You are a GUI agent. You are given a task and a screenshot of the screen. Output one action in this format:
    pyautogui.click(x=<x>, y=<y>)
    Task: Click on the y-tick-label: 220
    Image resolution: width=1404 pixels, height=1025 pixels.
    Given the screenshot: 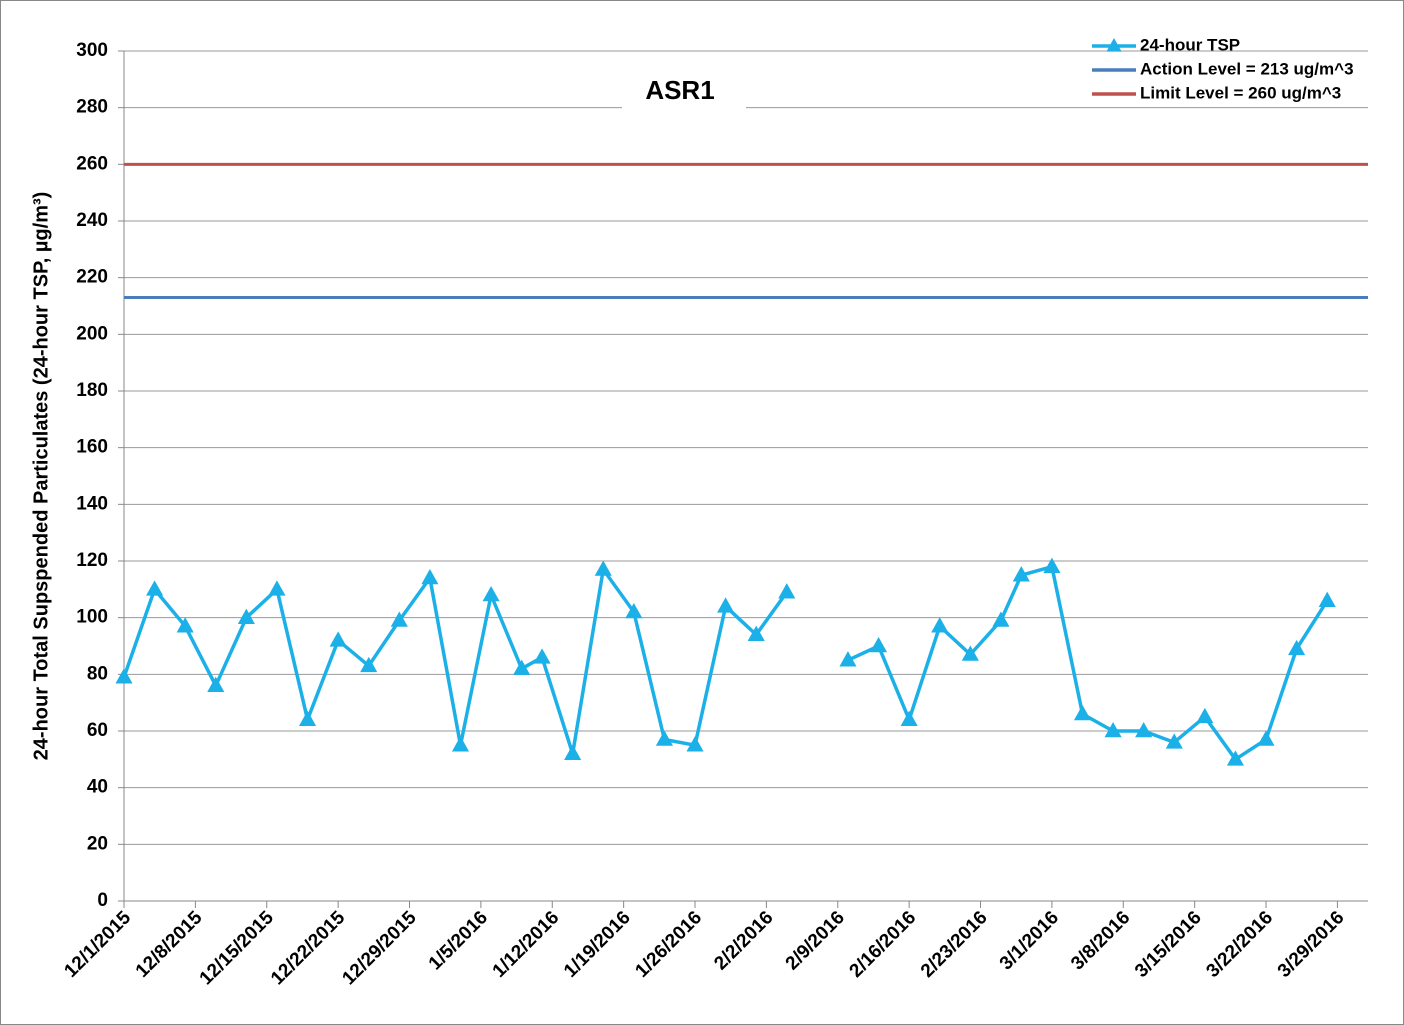 What is the action you would take?
    pyautogui.click(x=92, y=277)
    